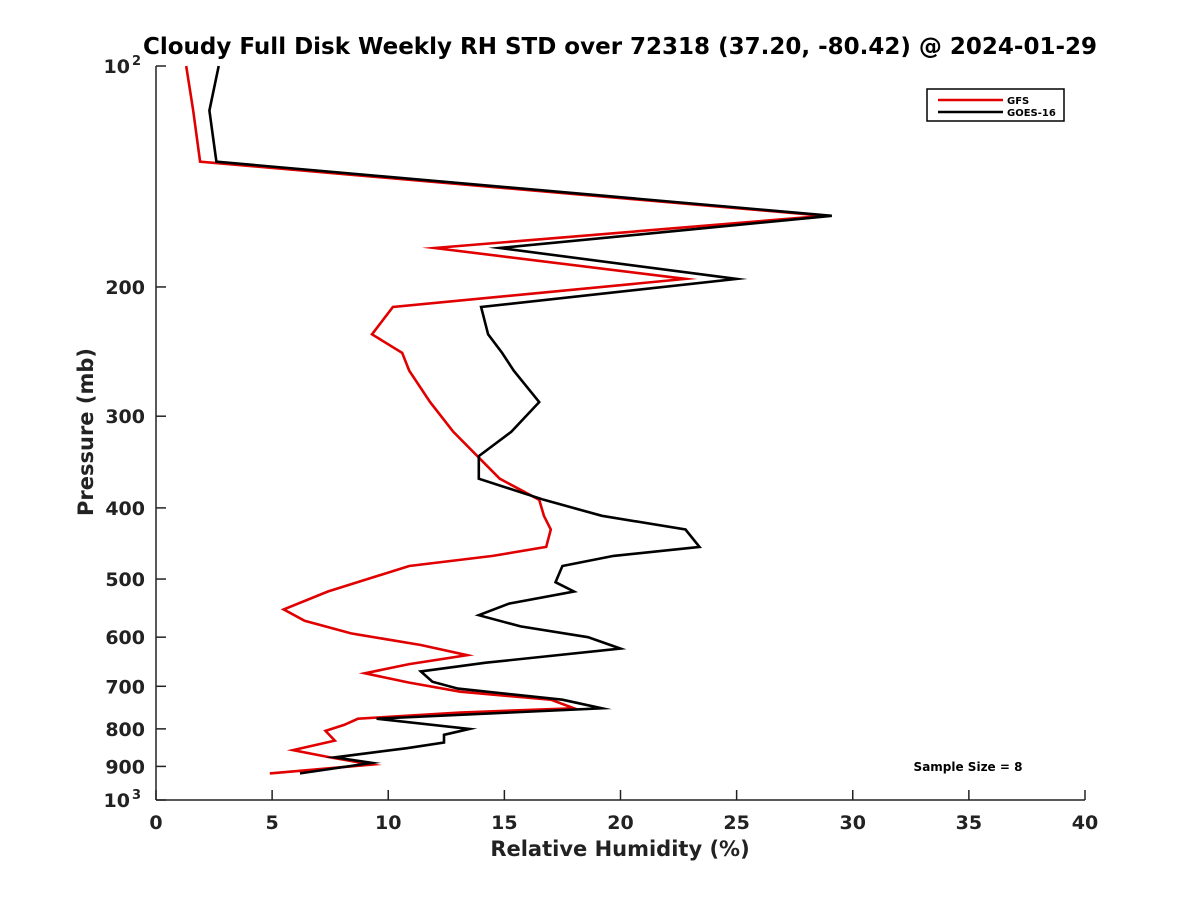 The image size is (1200, 900). What do you see at coordinates (388, 823) in the screenshot?
I see `x-tick-label: 10` at bounding box center [388, 823].